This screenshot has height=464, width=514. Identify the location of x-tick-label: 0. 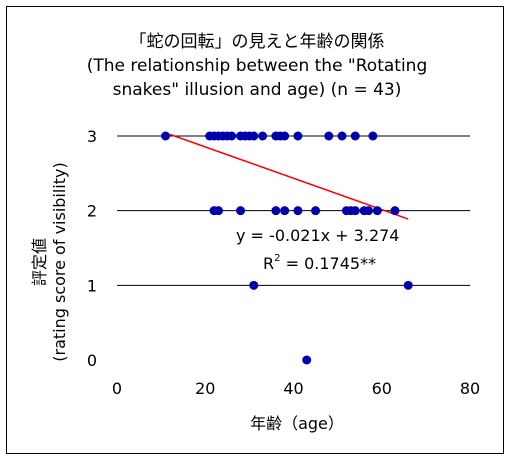
(117, 388).